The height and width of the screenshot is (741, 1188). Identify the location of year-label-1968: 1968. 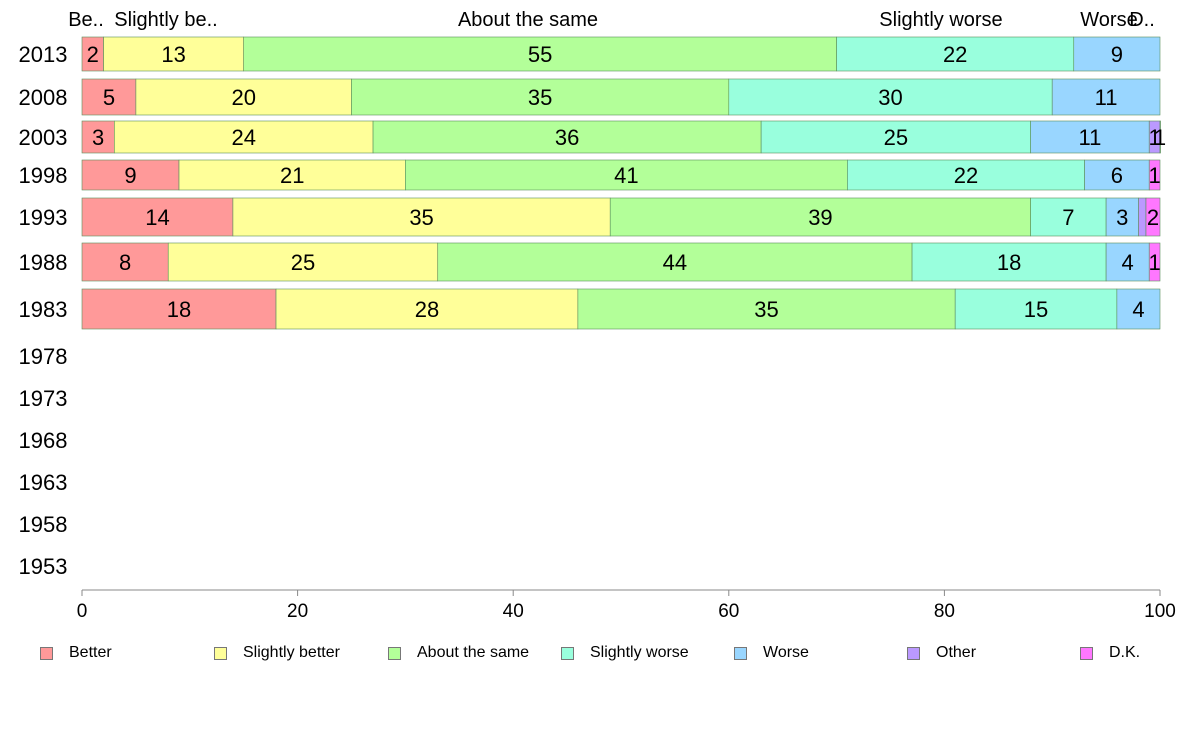
(43, 440).